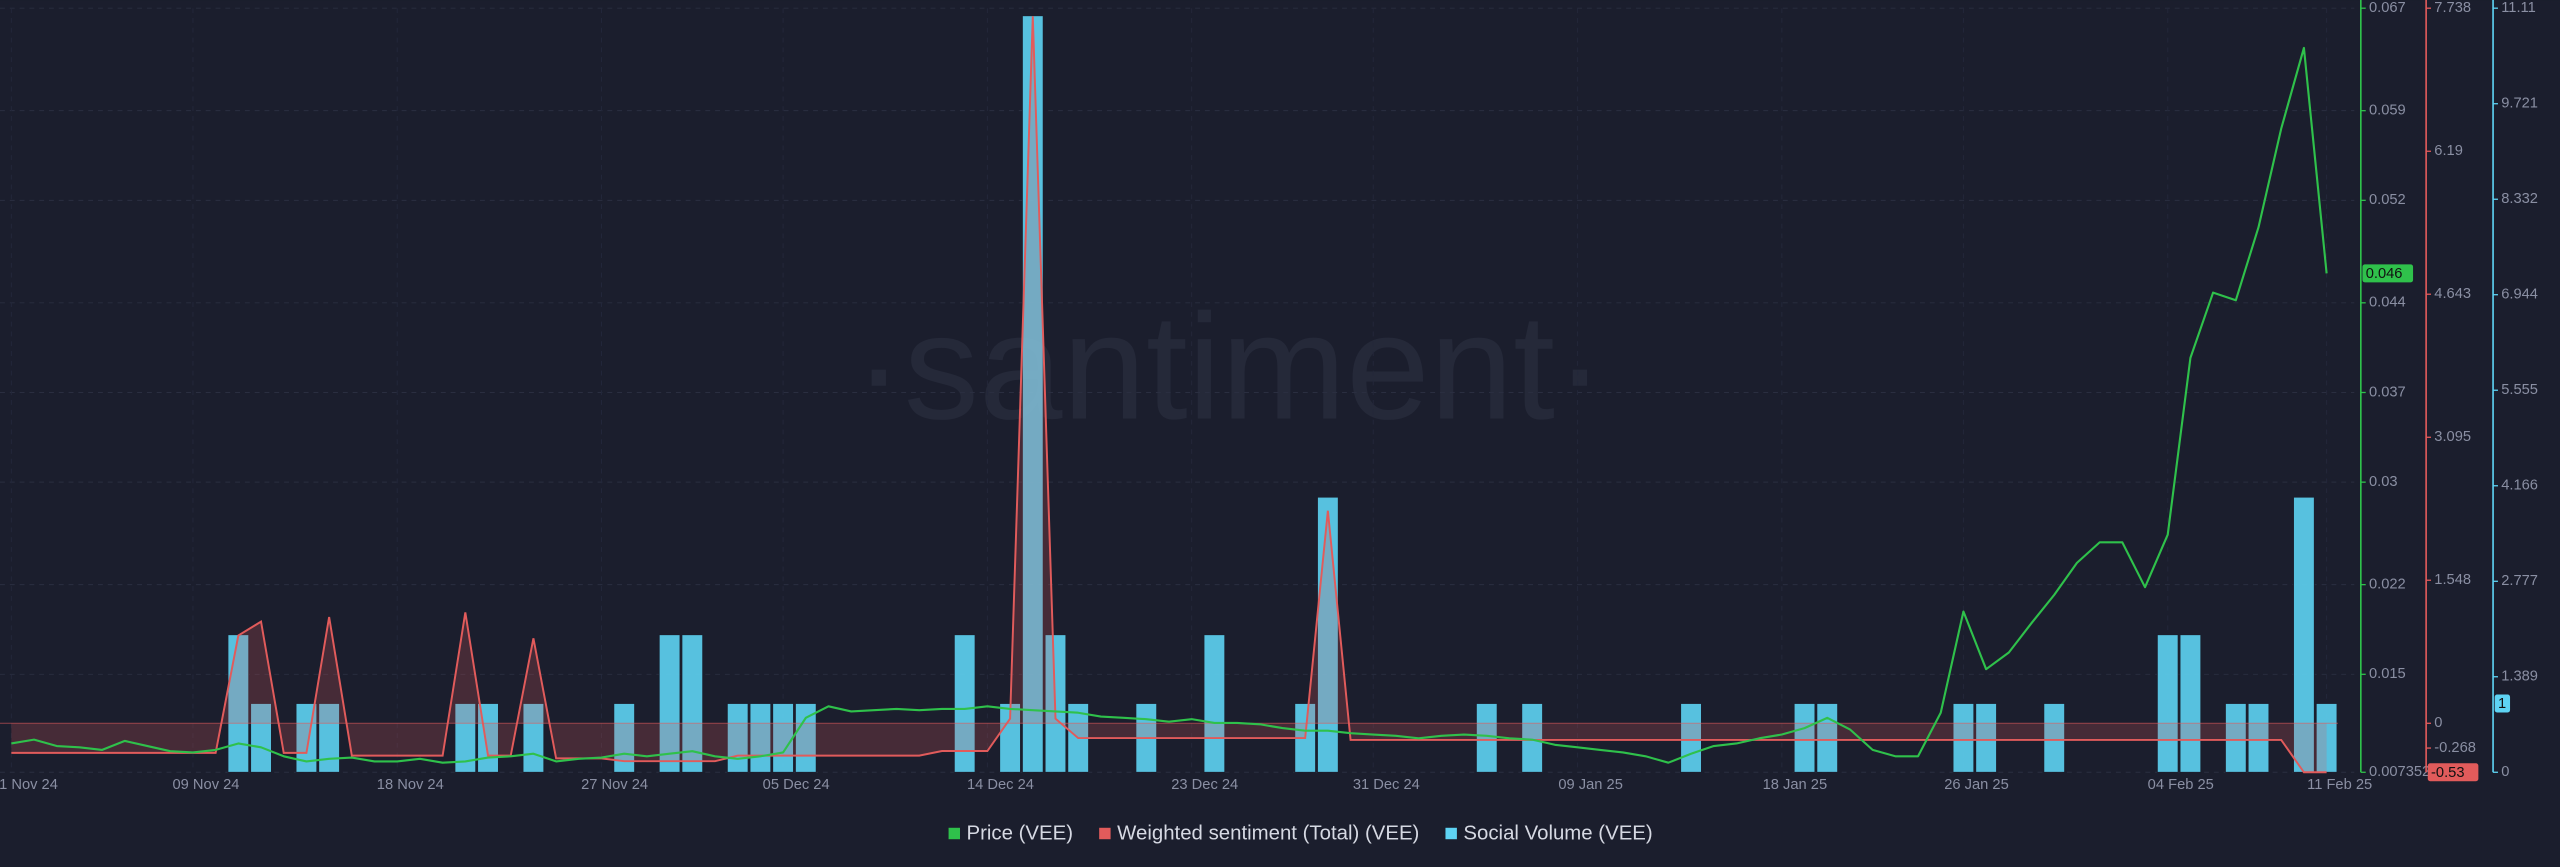 The image size is (2560, 867). Describe the element at coordinates (2519, 295) in the screenshot. I see `y-tick-label: 6.944` at that location.